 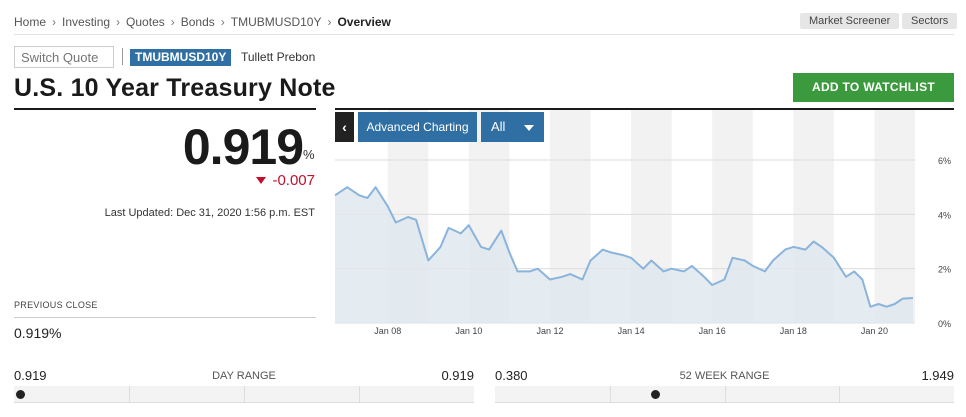 What do you see at coordinates (930, 21) in the screenshot?
I see `sectors-button: Sectors` at bounding box center [930, 21].